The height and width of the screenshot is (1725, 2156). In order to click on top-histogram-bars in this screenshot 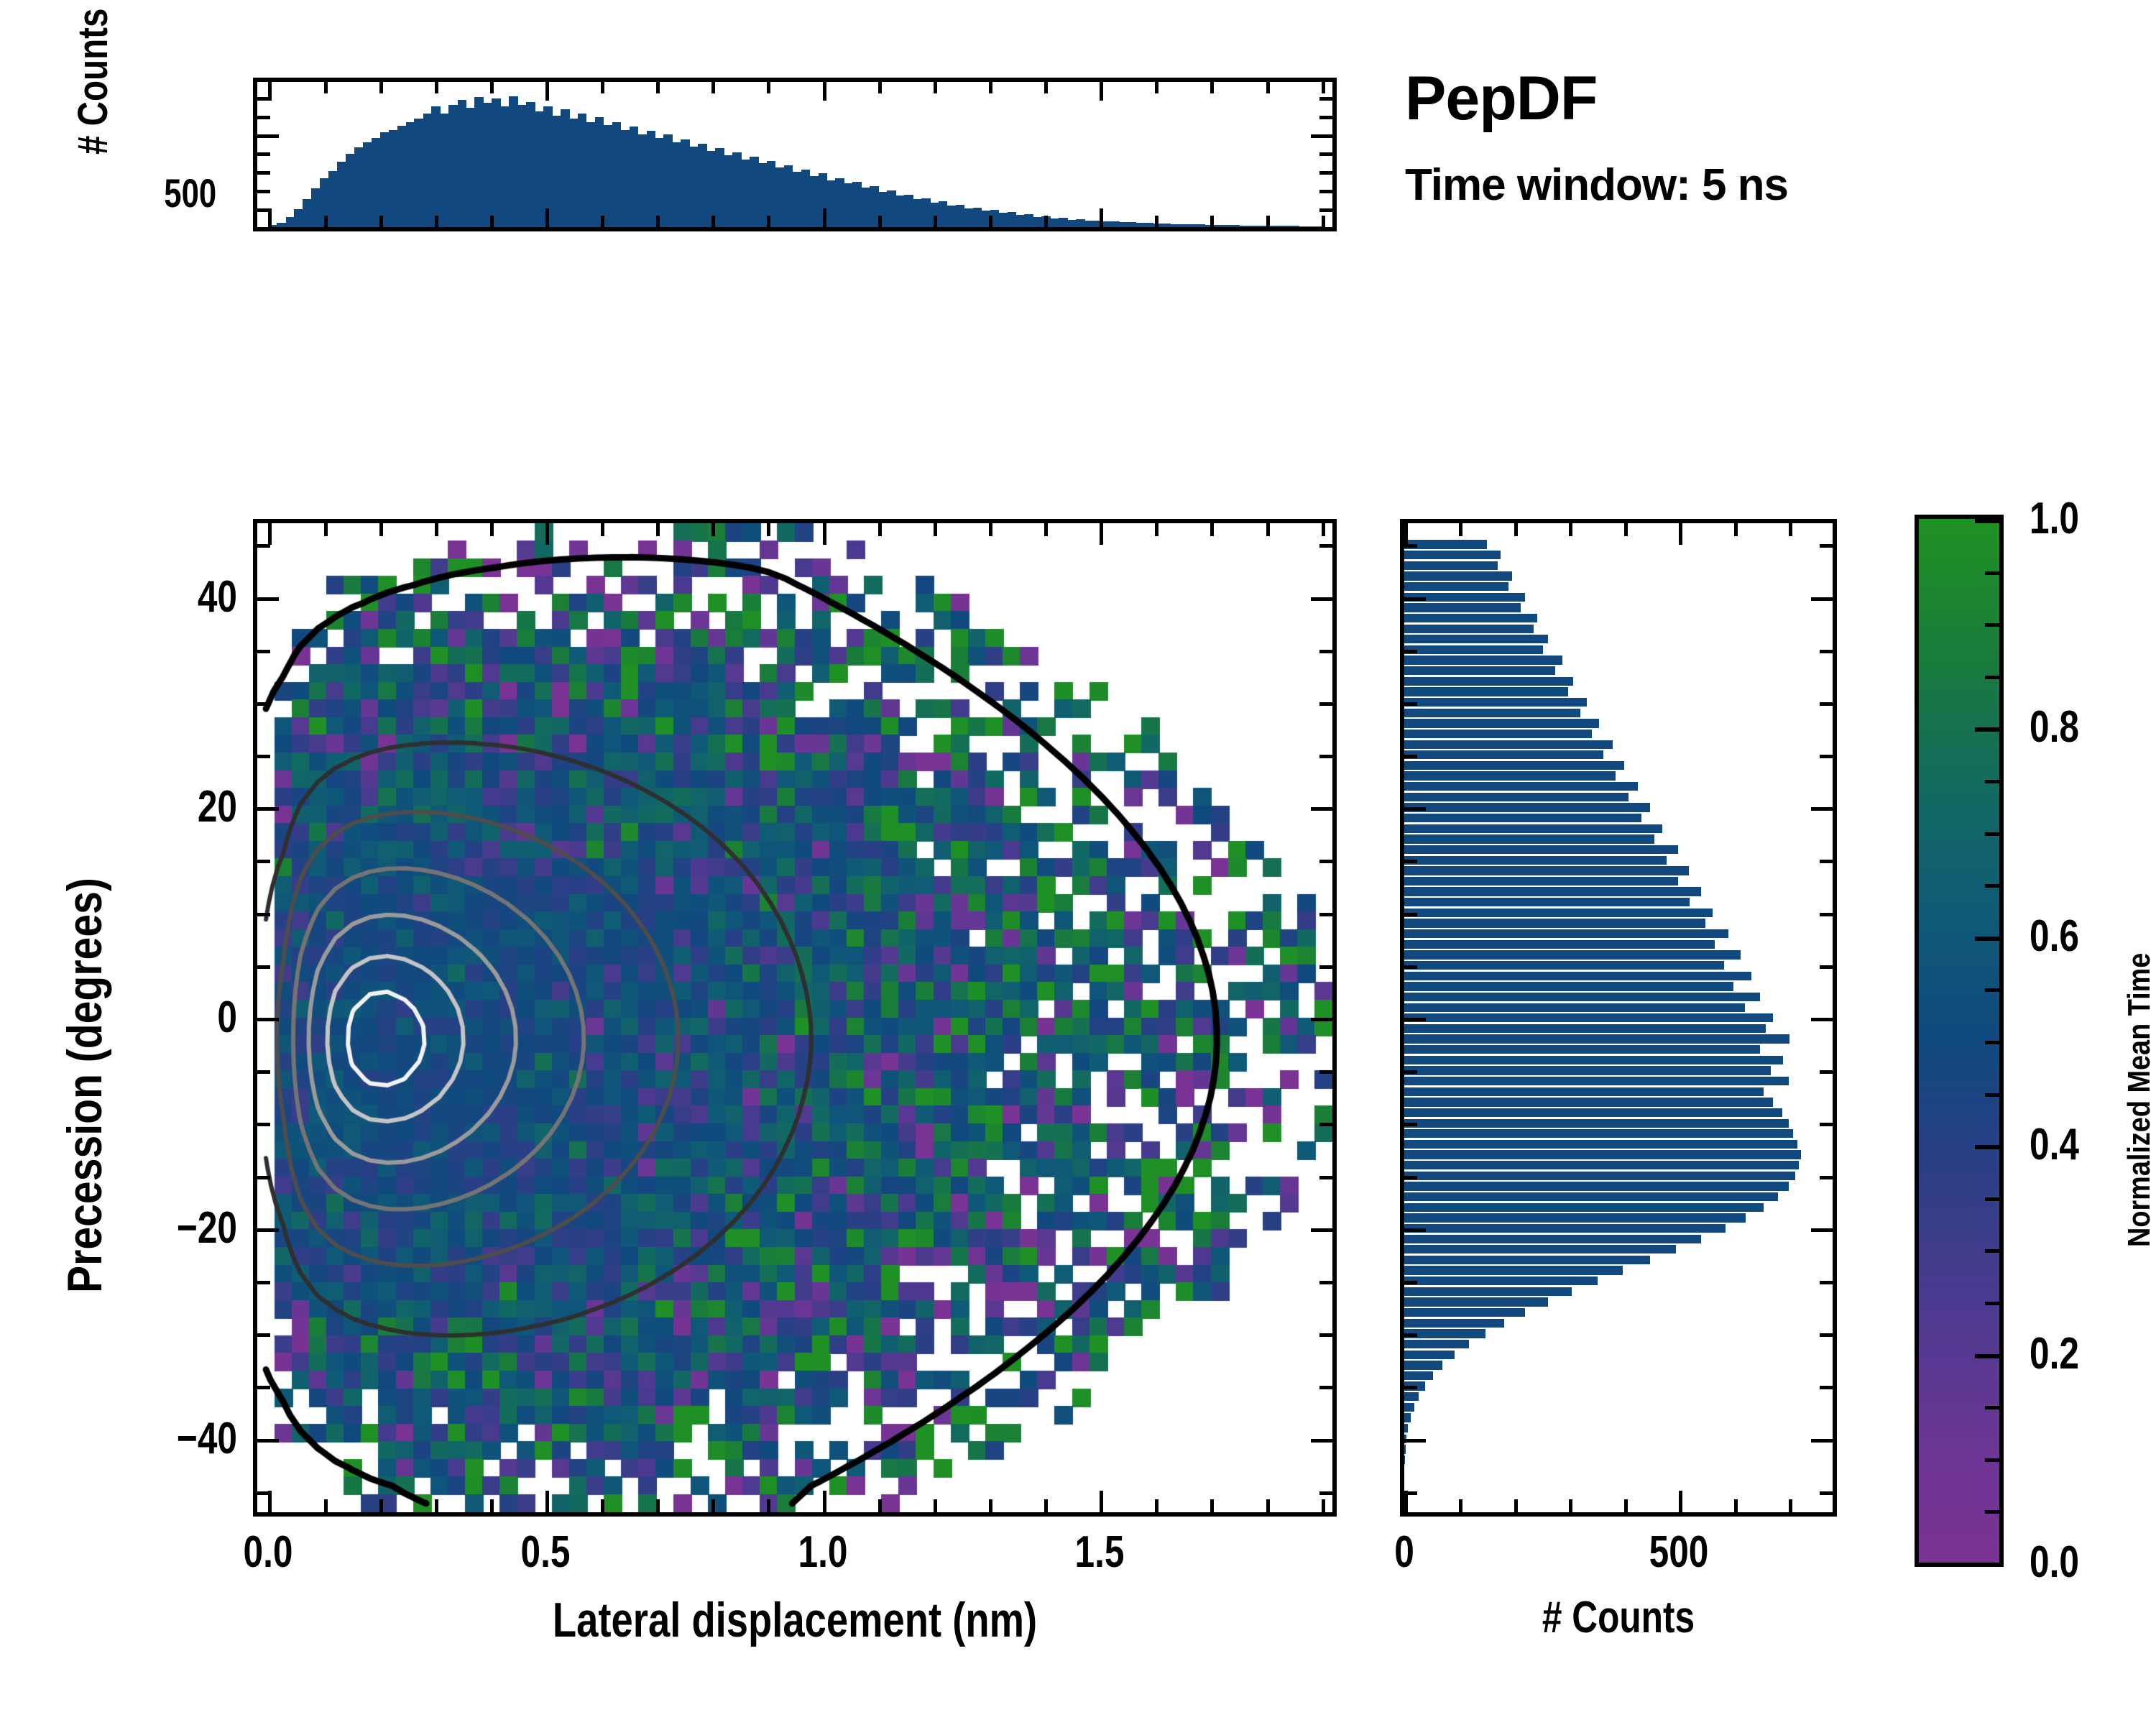, I will do `click(794, 154)`.